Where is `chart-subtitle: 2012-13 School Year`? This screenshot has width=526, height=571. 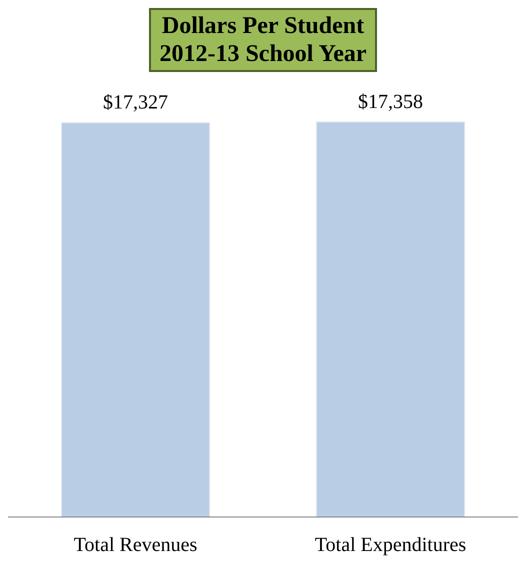
chart-subtitle: 2012-13 School Year is located at coordinates (263, 54).